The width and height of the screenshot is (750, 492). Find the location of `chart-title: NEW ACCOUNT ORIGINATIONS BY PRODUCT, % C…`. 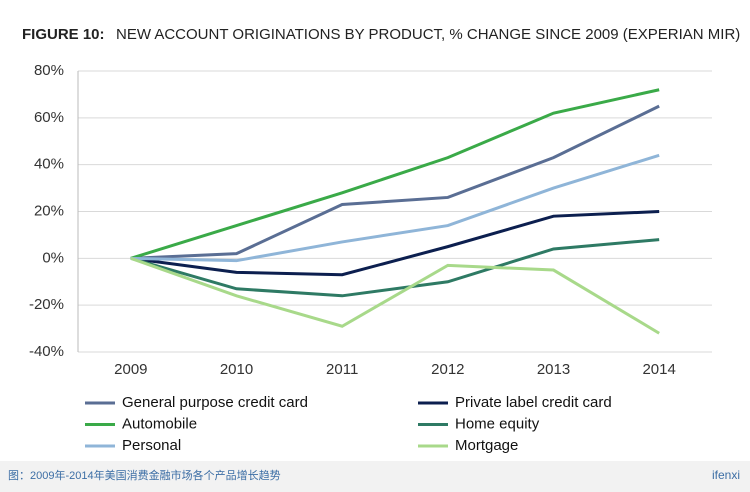

chart-title: NEW ACCOUNT ORIGINATIONS BY PRODUCT, % C… is located at coordinates (428, 34).